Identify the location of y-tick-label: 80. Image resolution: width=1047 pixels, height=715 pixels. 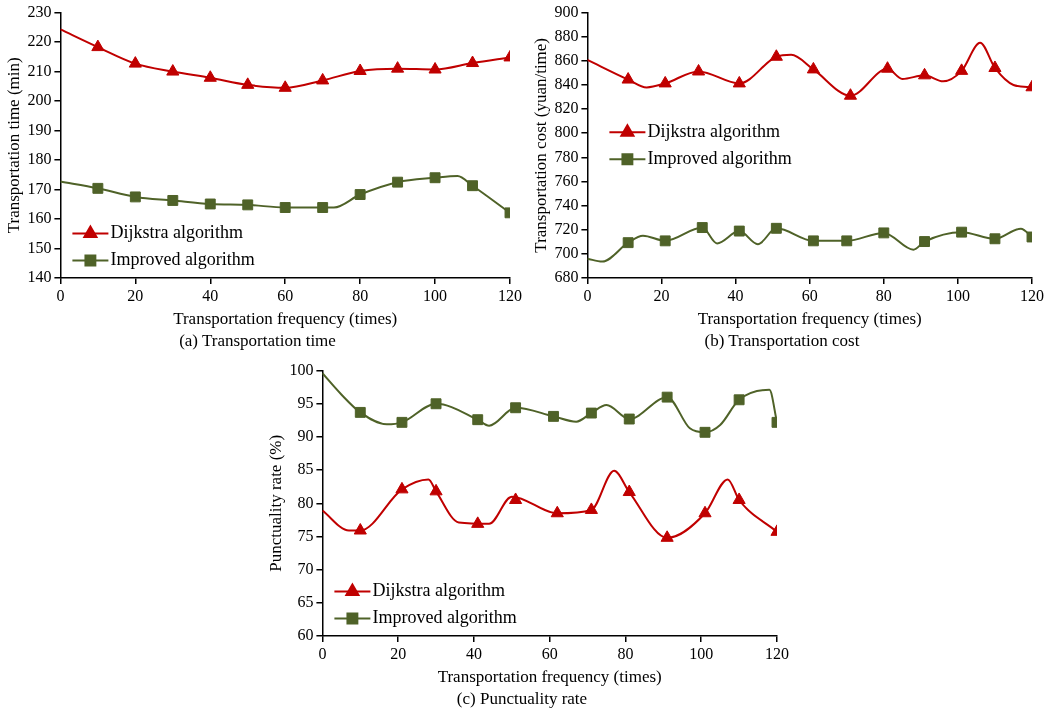
(305, 502).